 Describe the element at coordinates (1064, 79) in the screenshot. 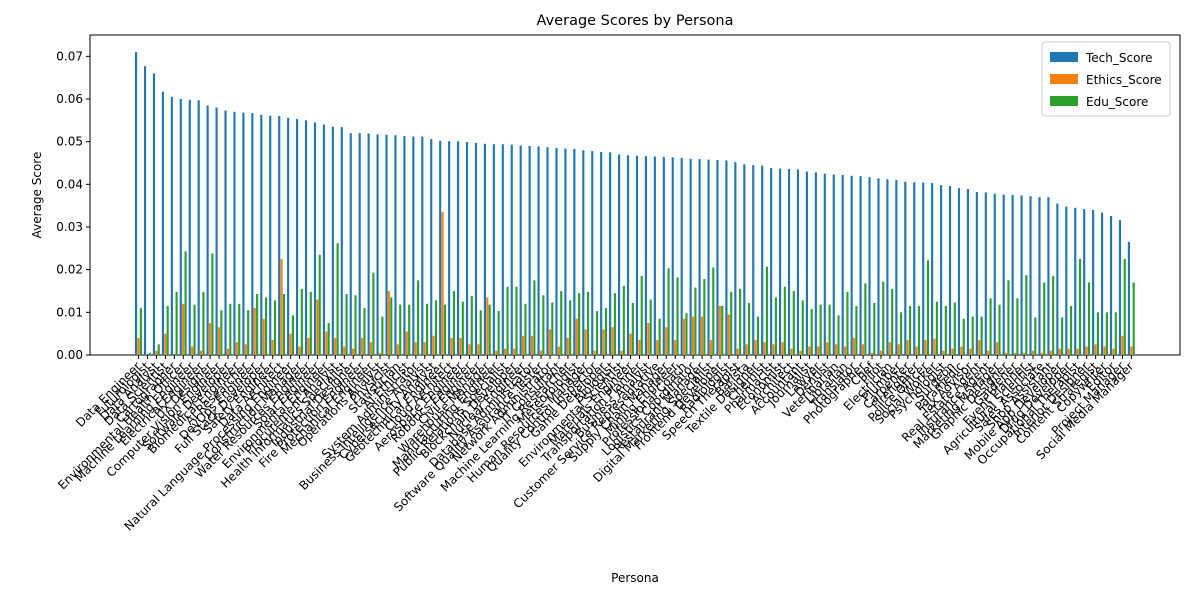

I see `legend-swatch` at that location.